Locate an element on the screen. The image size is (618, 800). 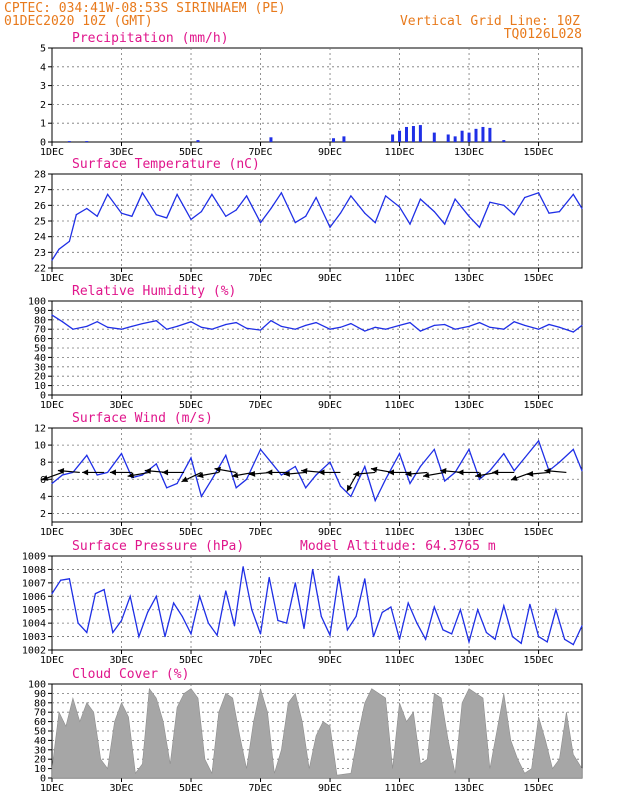
cloud-title: Cloud Cover (%) is located at coordinates (130, 674).